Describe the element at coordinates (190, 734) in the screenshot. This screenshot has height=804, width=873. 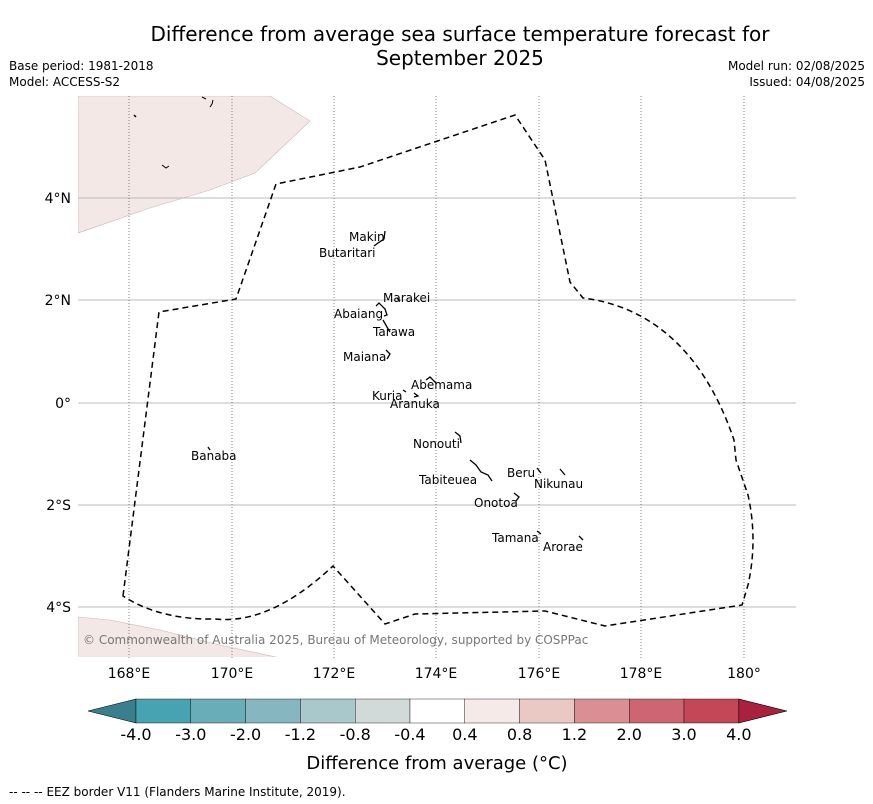
I see `colorbar-tick-label: -3.0` at that location.